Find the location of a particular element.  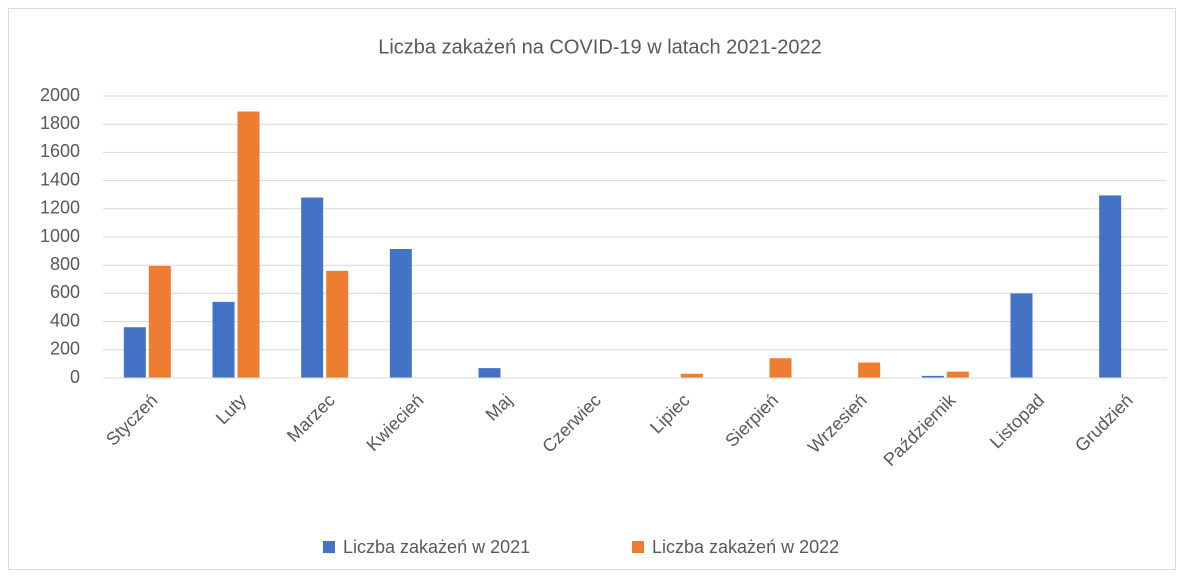

y-tick-label: 600 is located at coordinates (65, 292).